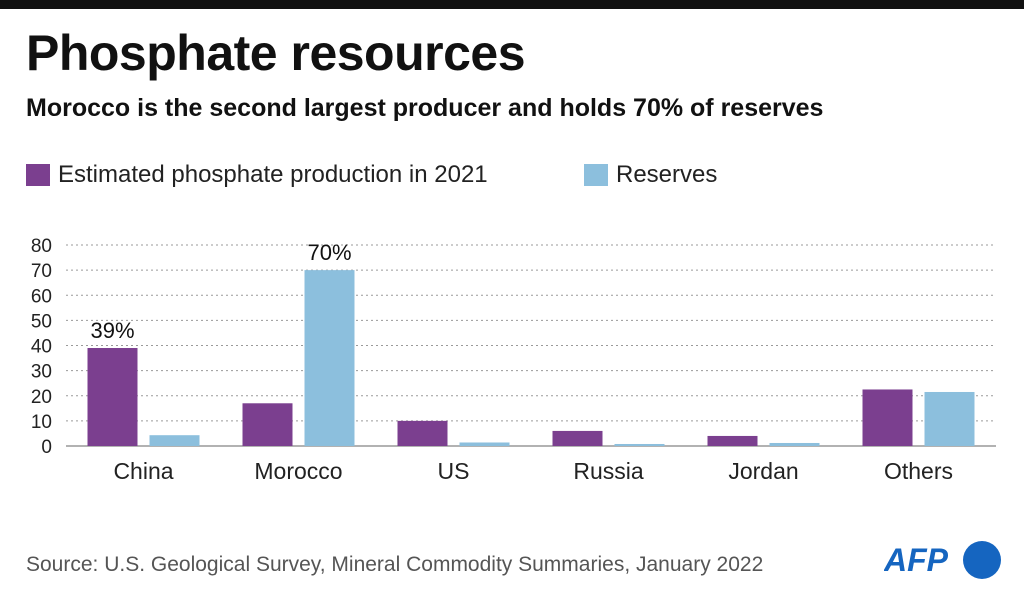 The height and width of the screenshot is (598, 1024). What do you see at coordinates (916, 560) in the screenshot?
I see `afp-logo-text: AFP` at bounding box center [916, 560].